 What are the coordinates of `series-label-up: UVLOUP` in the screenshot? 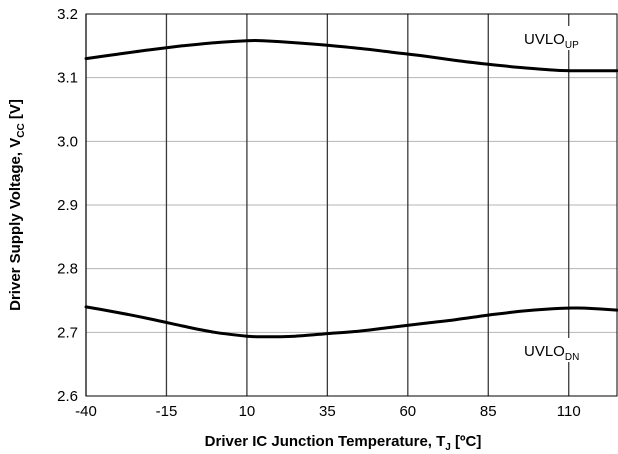 It's located at (551, 41).